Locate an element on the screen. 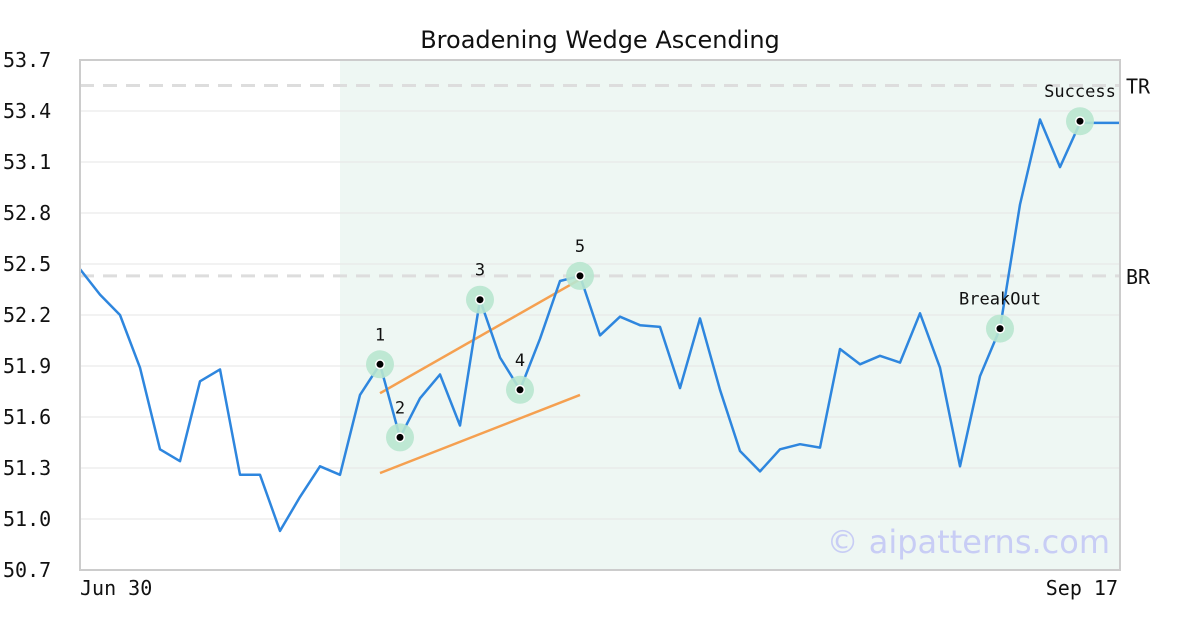 This screenshot has height=630, width=1200. y-tick-label: 51.3 is located at coordinates (27, 468).